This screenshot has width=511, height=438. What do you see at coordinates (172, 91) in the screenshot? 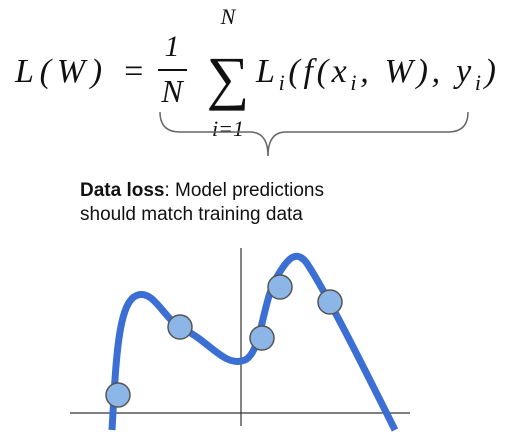
I see `fraction-denominator: N` at bounding box center [172, 91].